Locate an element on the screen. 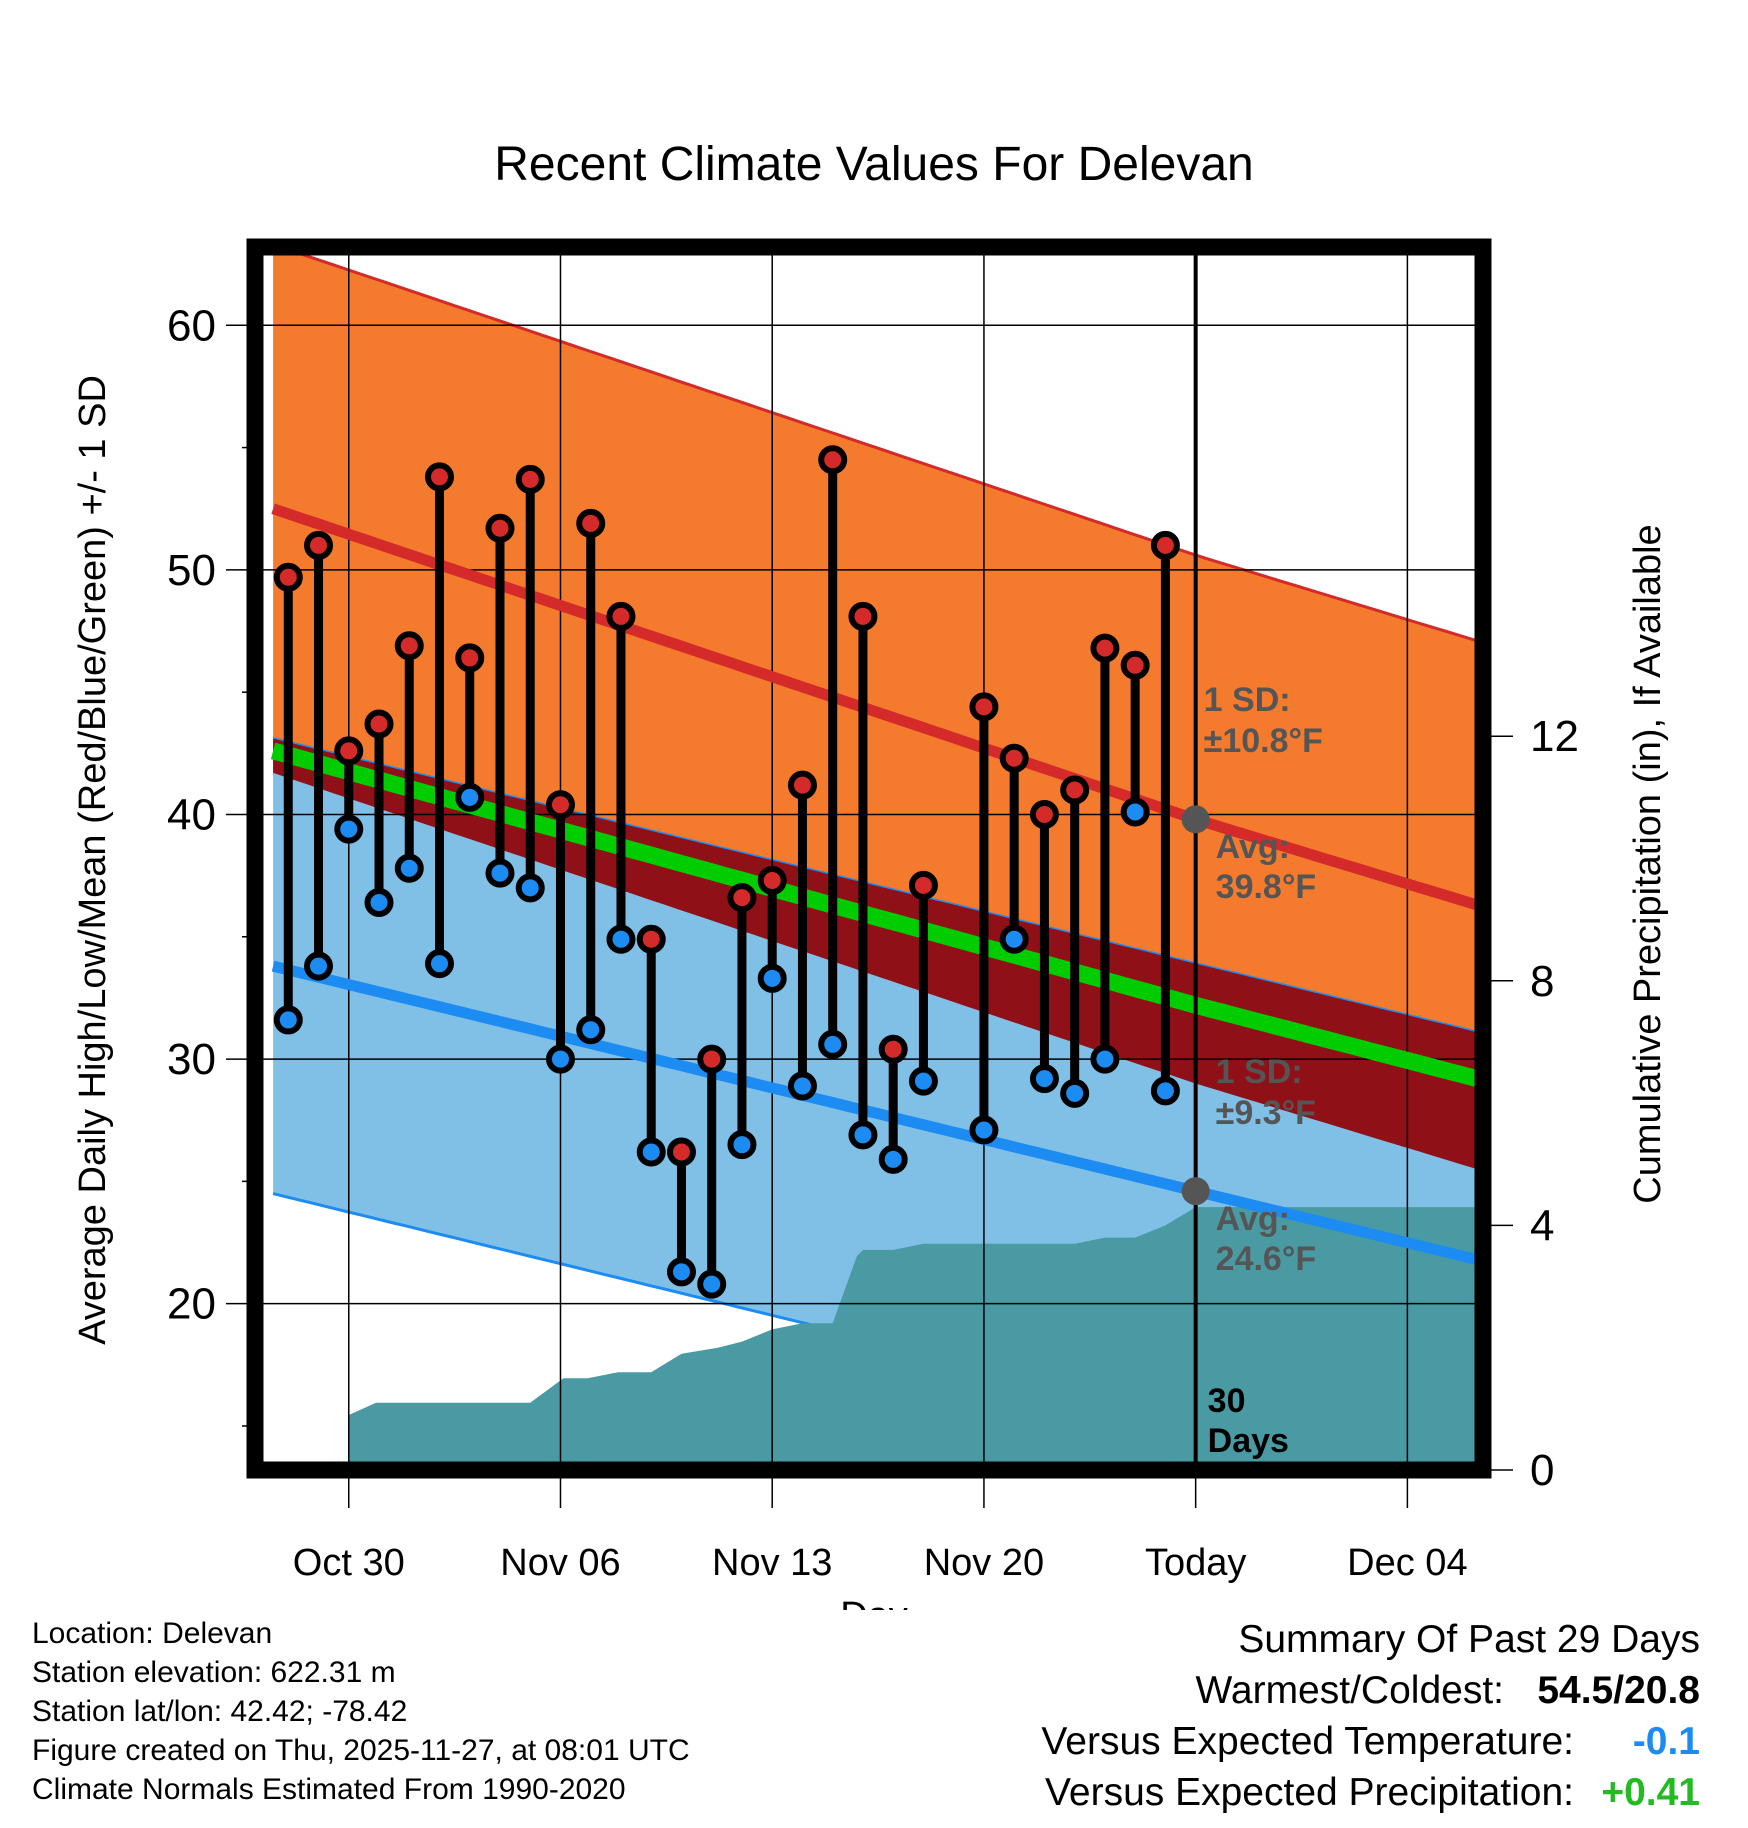 This screenshot has width=1748, height=1828. temp-label: Versus Expected Temperature: is located at coordinates (1307, 1741).